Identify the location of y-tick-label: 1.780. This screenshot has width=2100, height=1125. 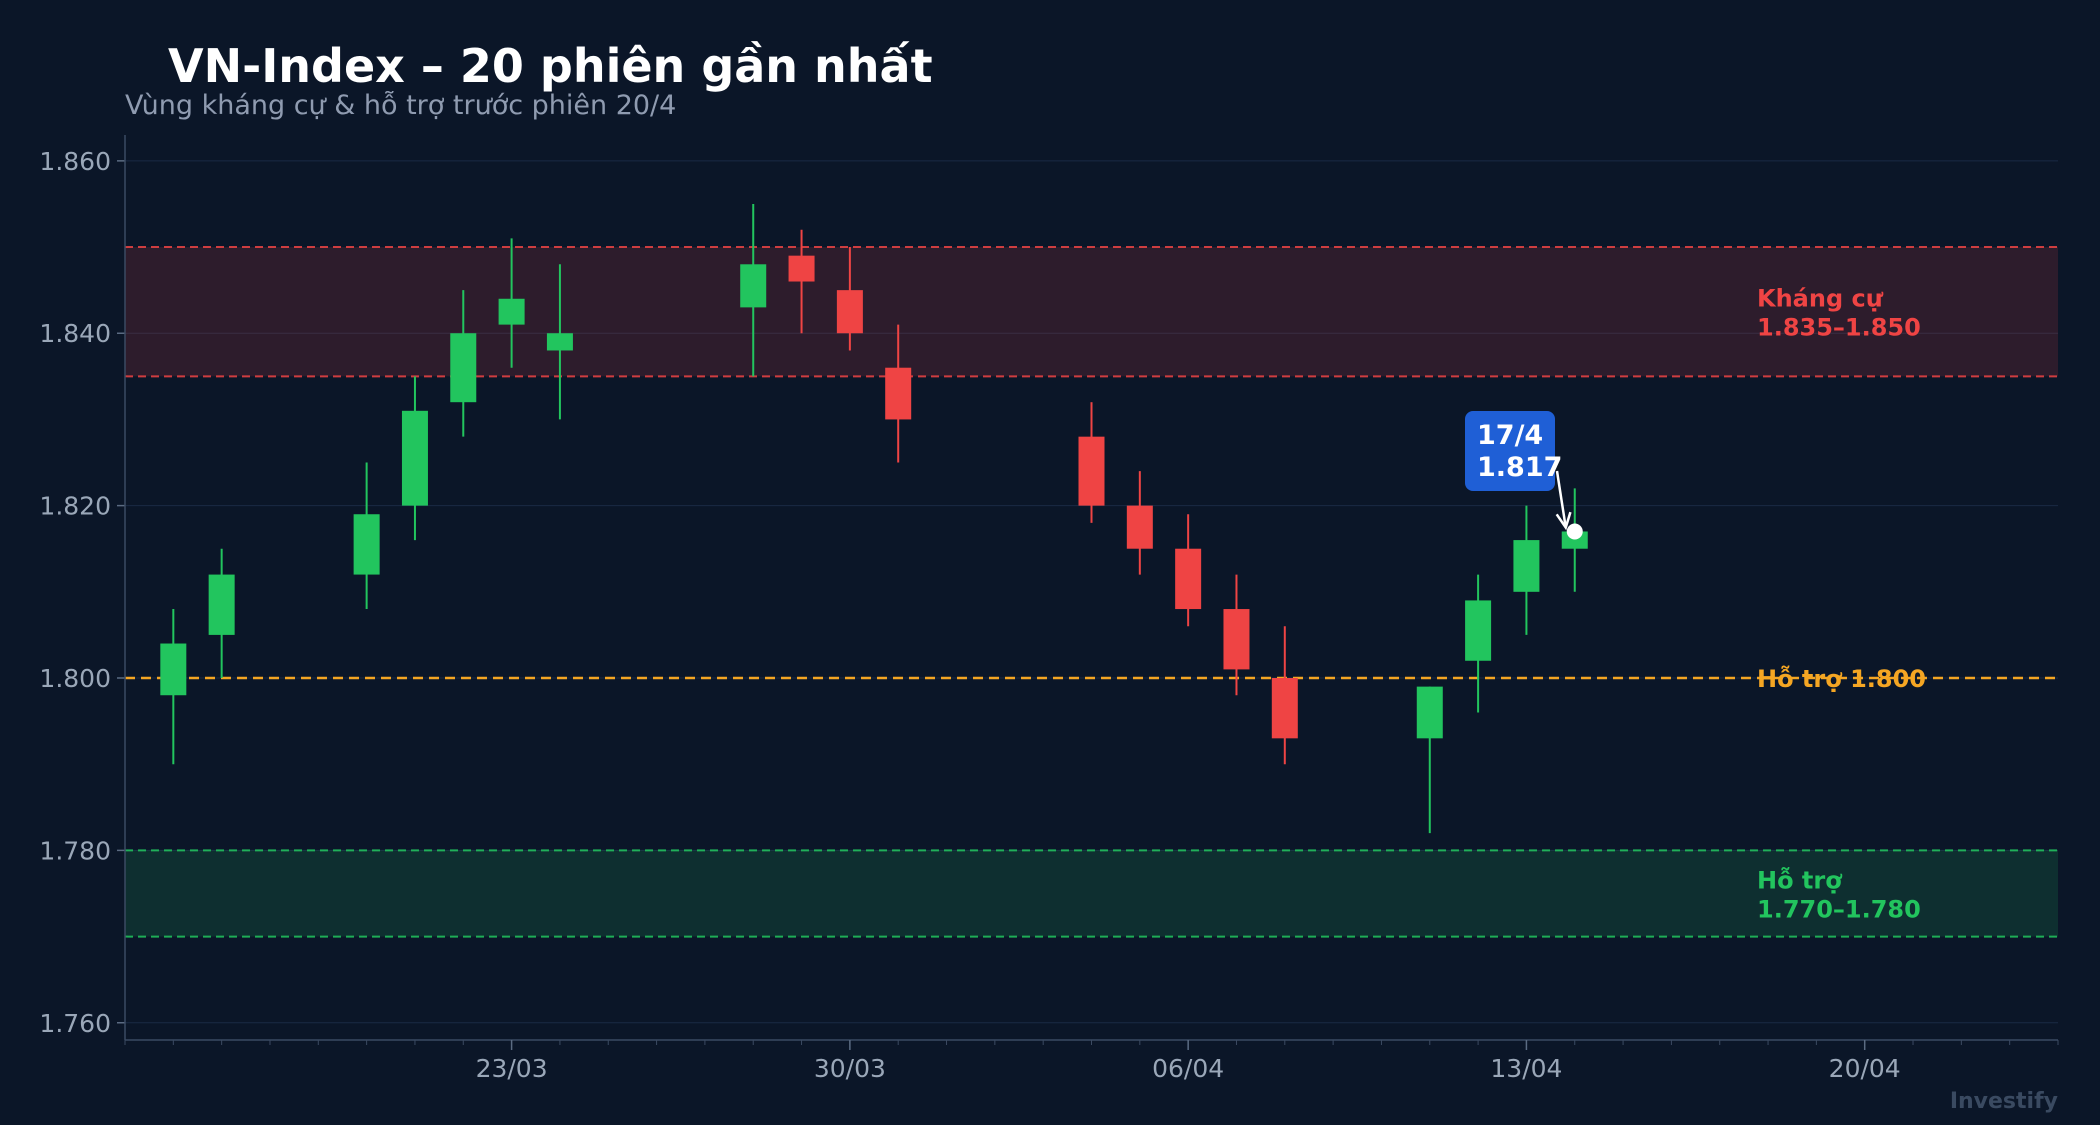
(75, 850).